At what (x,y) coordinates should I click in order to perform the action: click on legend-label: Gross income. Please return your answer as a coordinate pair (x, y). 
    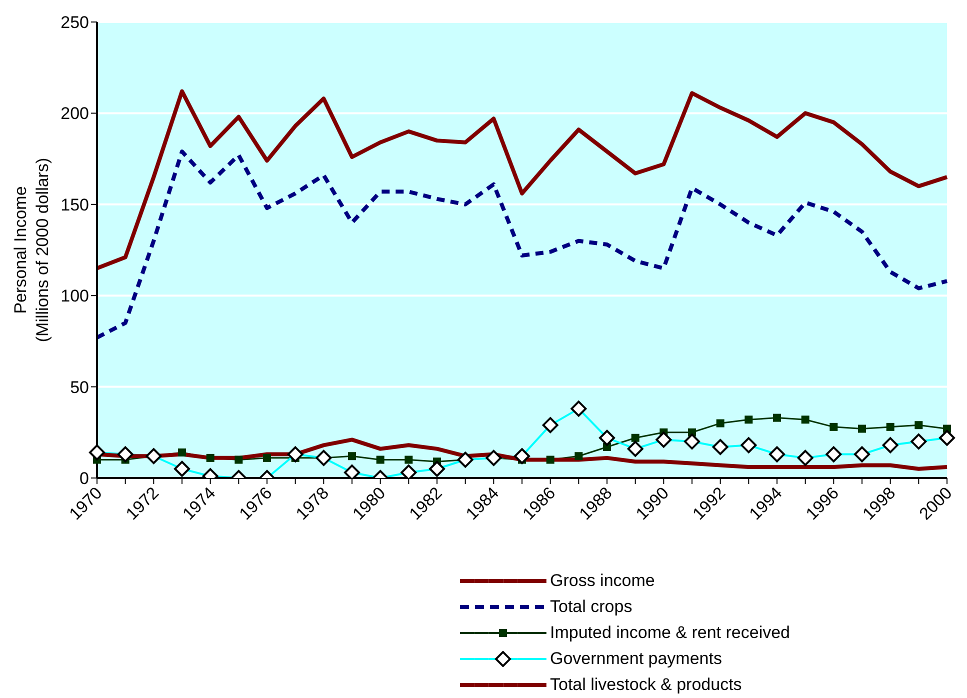
    Looking at the image, I should click on (602, 581).